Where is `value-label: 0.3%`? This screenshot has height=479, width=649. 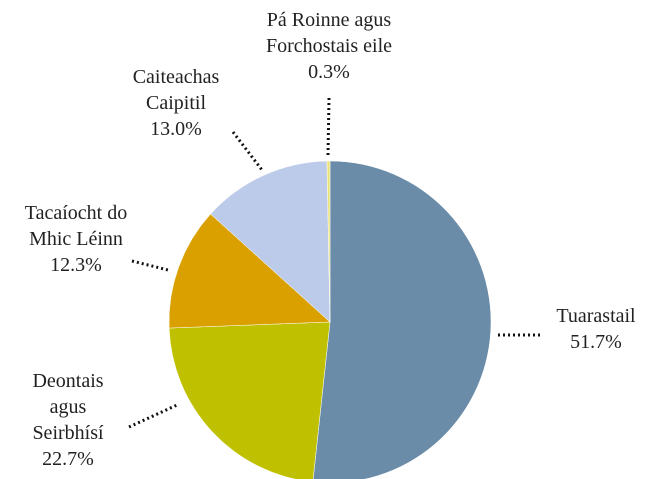
value-label: 0.3% is located at coordinates (329, 72).